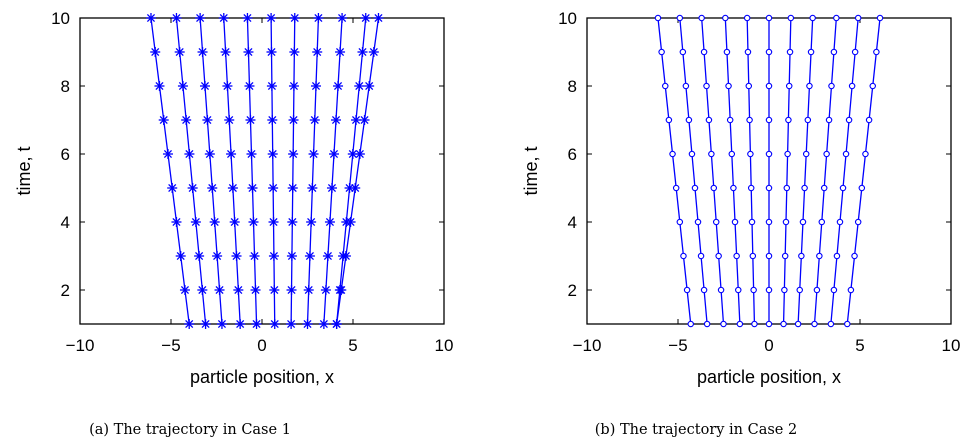  What do you see at coordinates (65, 290) in the screenshot?
I see `y-tick-label: 2` at bounding box center [65, 290].